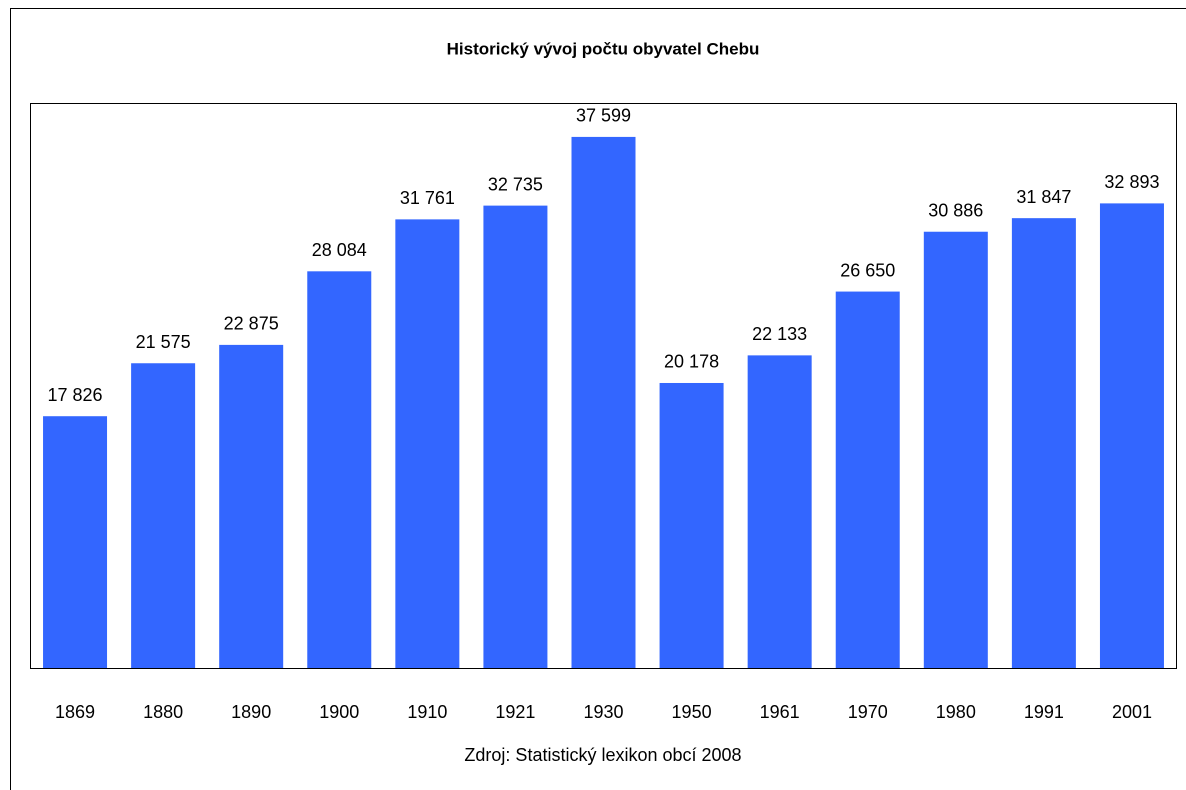 The height and width of the screenshot is (790, 1186). I want to click on value-label: 30 886, so click(955, 210).